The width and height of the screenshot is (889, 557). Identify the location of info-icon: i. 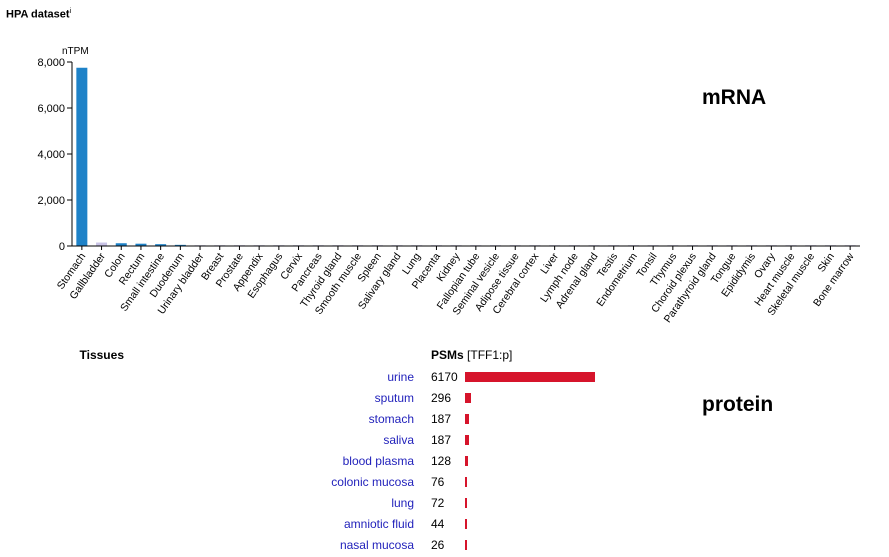
(70, 11).